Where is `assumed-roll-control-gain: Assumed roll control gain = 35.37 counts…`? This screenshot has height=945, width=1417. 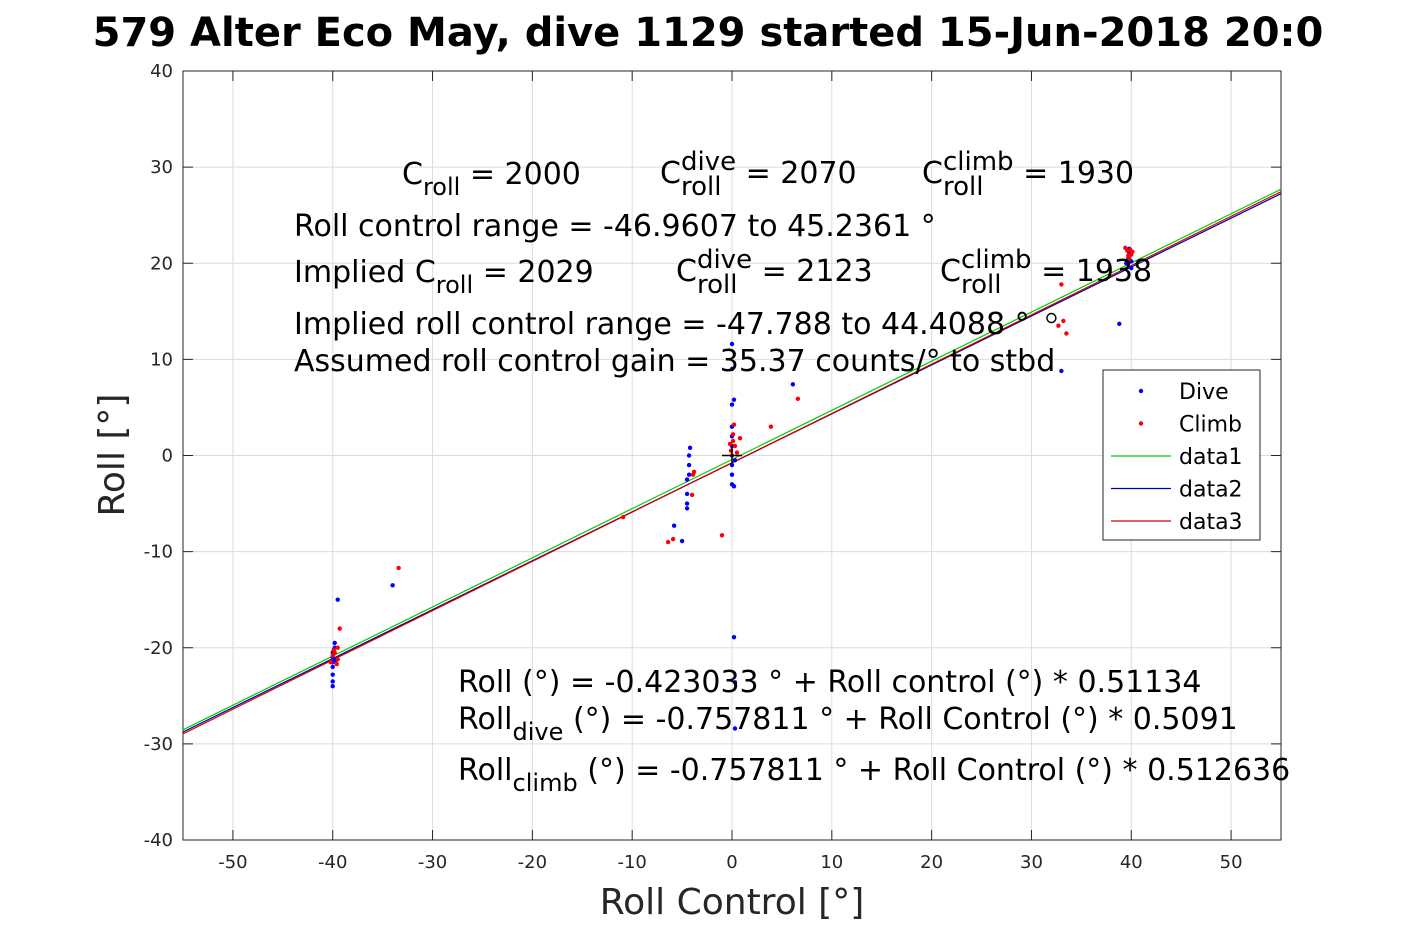 assumed-roll-control-gain: Assumed roll control gain = 35.37 counts… is located at coordinates (675, 361).